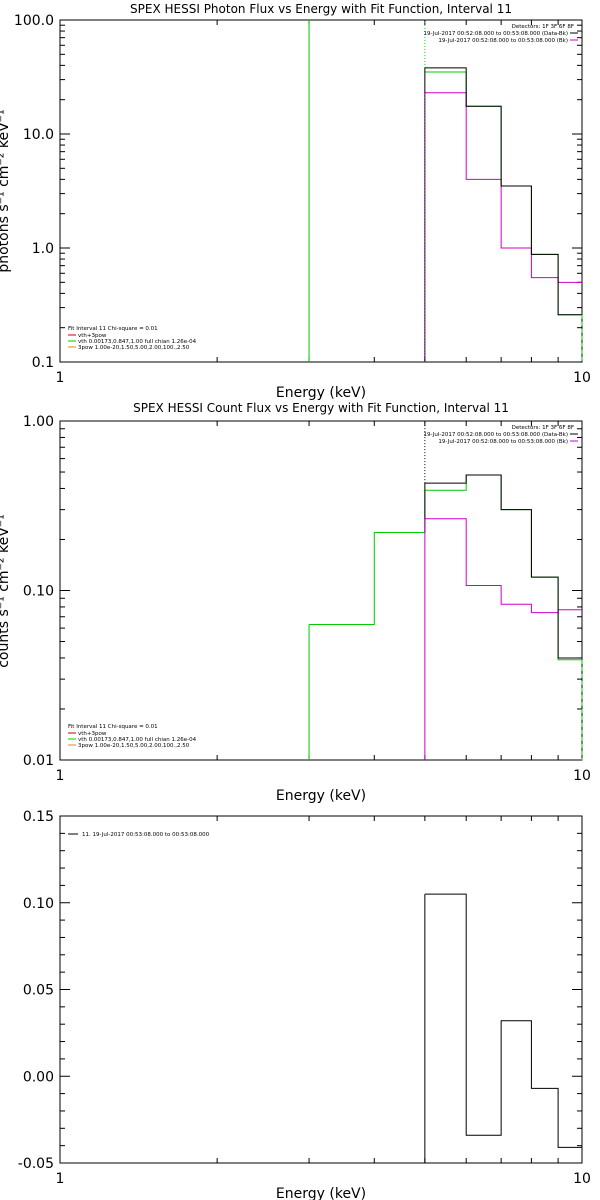 The image size is (600, 1200). Describe the element at coordinates (6, 190) in the screenshot. I see `y-axis-label: photons s⁻¹ cm⁻² keV⁻¹` at that location.